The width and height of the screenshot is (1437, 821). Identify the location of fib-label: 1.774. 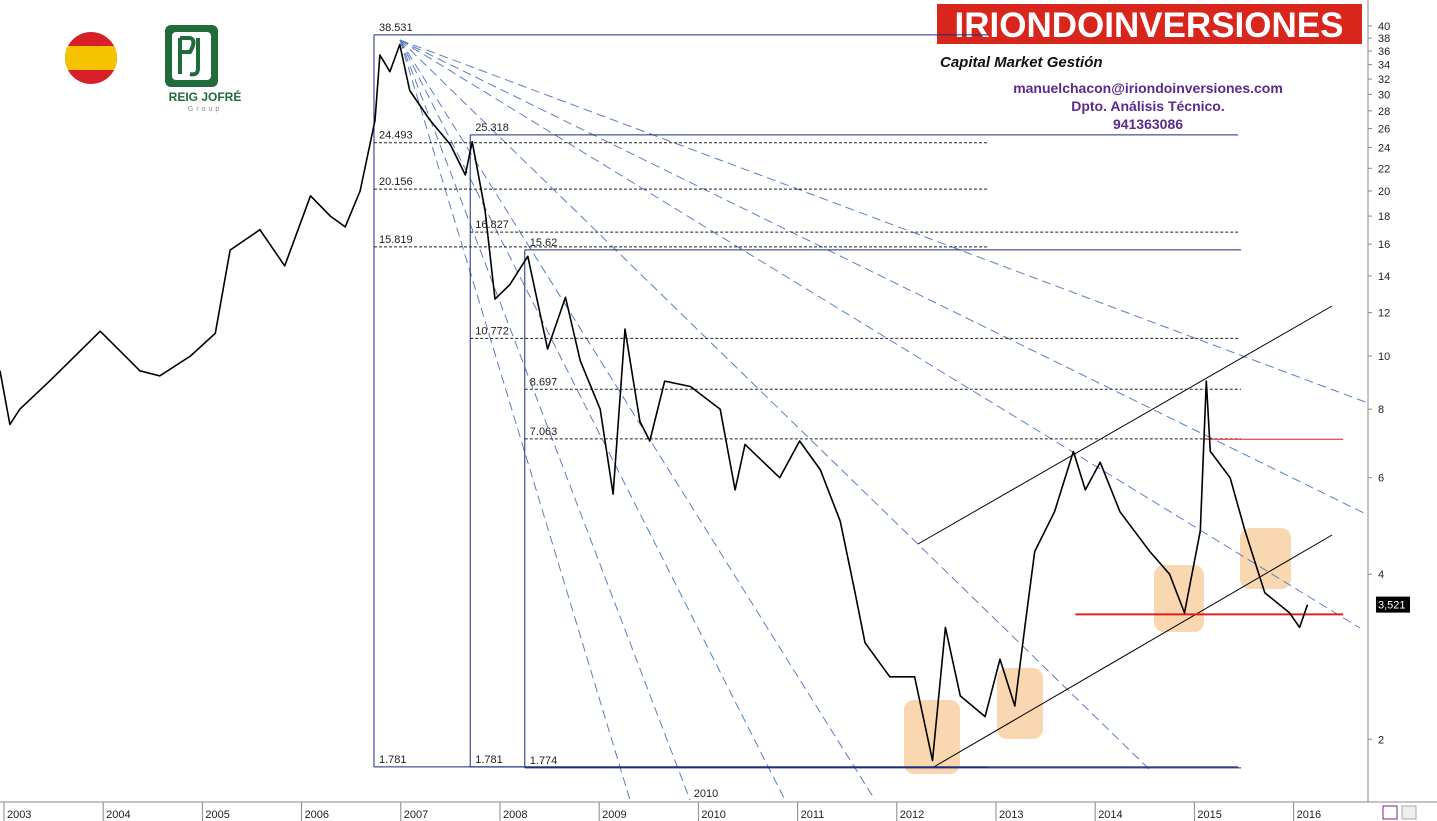
(544, 761).